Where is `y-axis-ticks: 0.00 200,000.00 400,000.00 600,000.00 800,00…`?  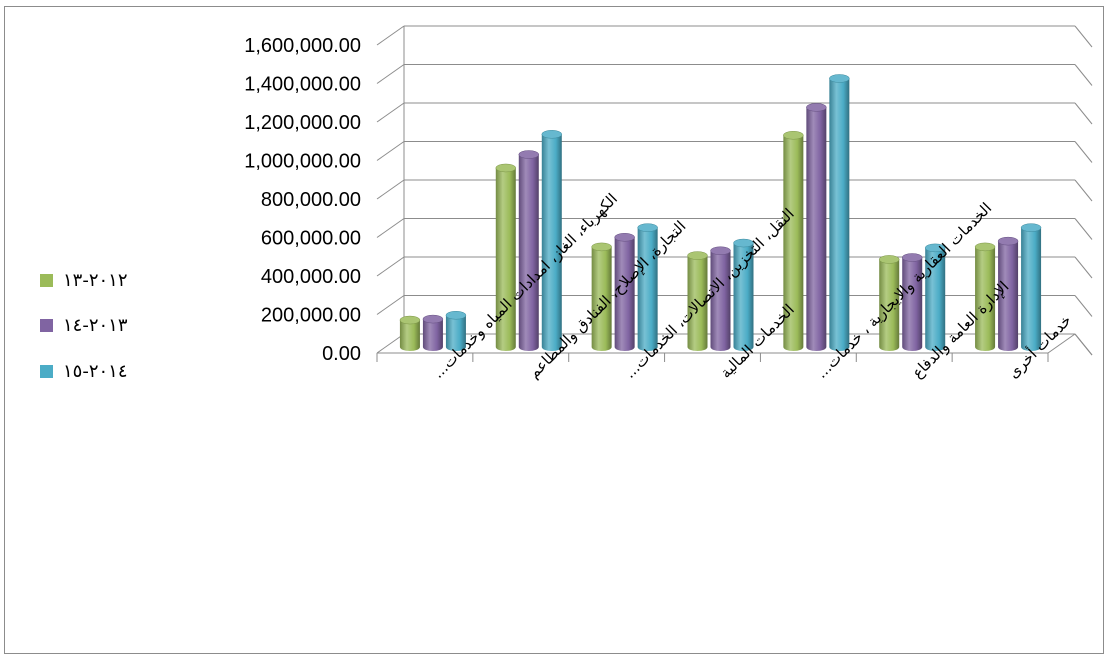 y-axis-ticks: 0.00 200,000.00 400,000.00 600,000.00 800,00… is located at coordinates (302, 200).